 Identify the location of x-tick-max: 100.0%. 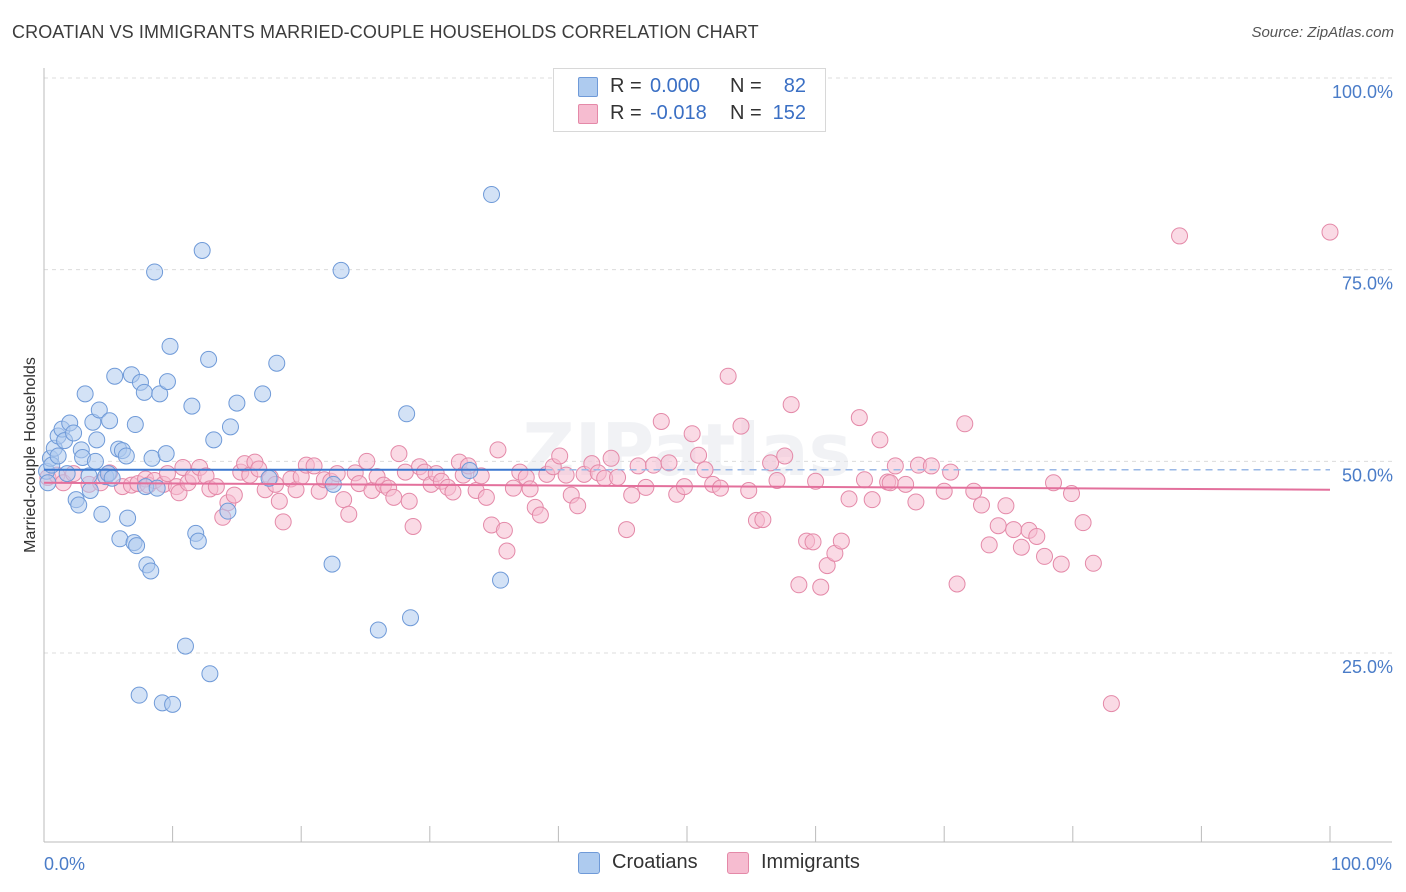
(1361, 864).